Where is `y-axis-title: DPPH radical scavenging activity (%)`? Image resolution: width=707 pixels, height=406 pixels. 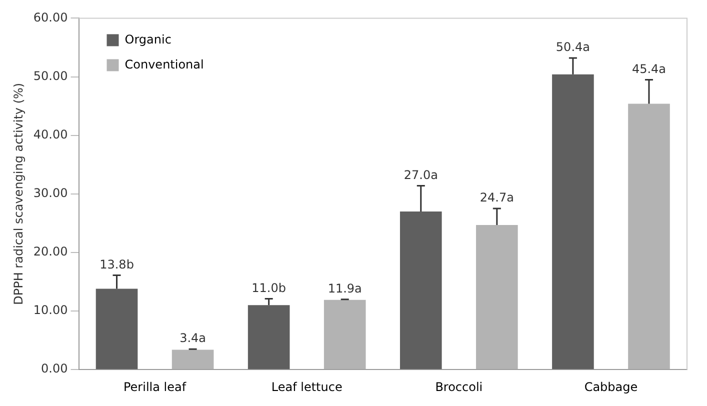
y-axis-title: DPPH radical scavenging activity (%) is located at coordinates (18, 193).